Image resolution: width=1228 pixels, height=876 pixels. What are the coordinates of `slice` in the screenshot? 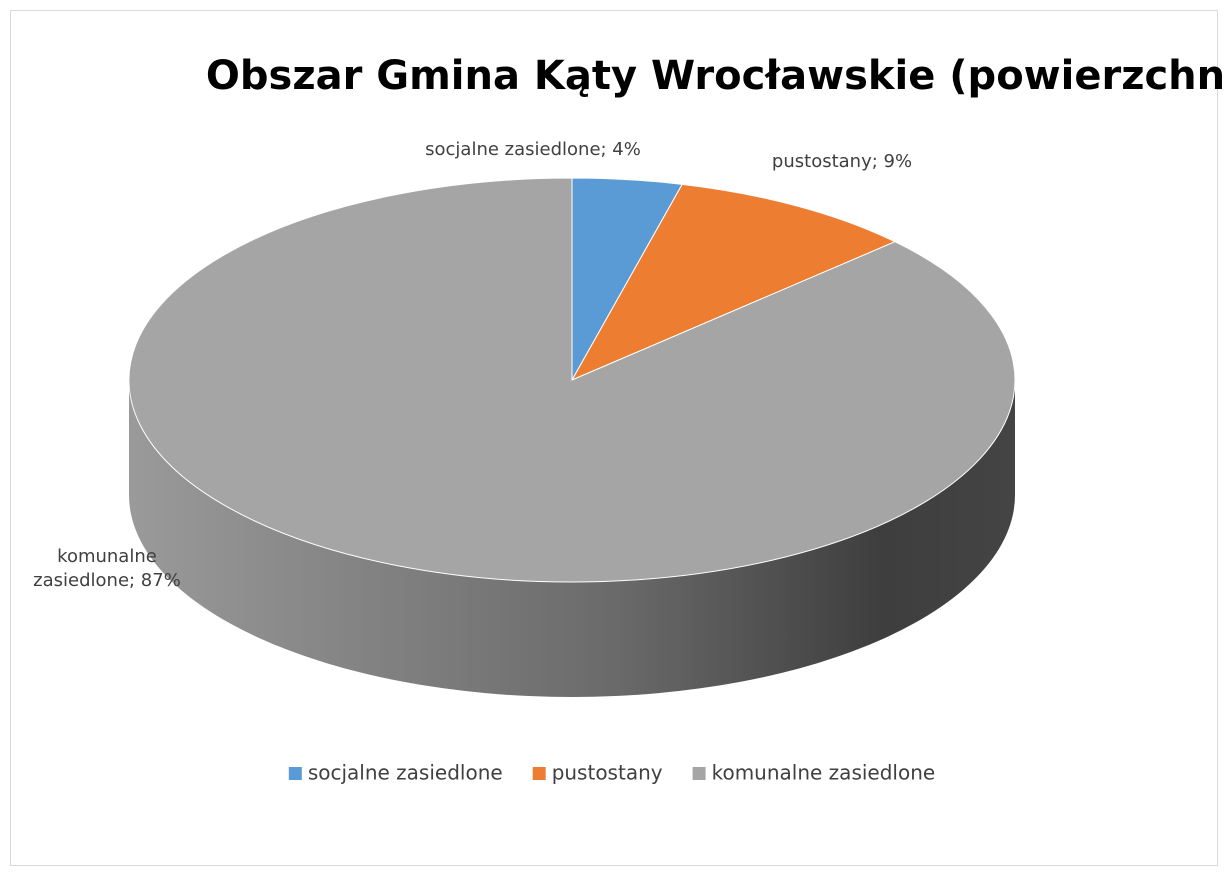 It's located at (733, 282).